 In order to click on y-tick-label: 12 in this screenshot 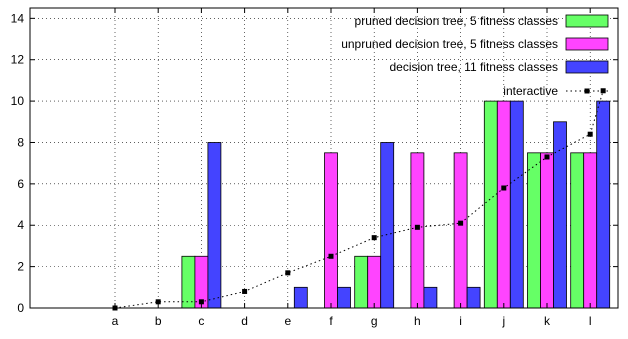, I will do `click(18, 60)`.